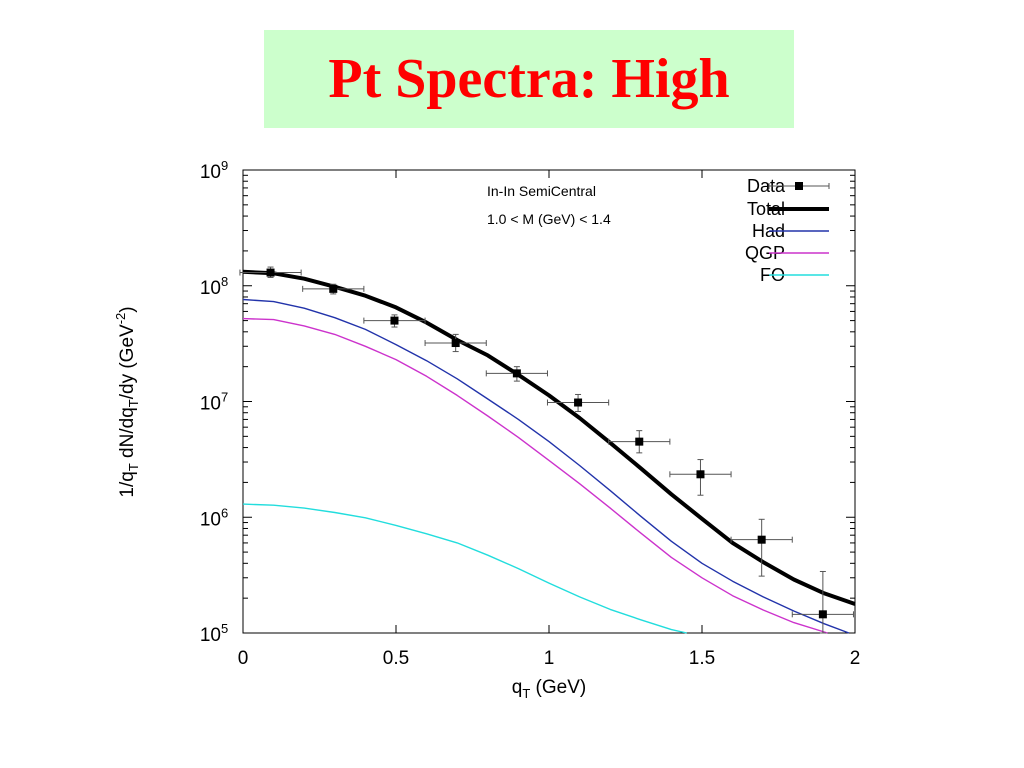 Image resolution: width=1024 pixels, height=768 pixels. Describe the element at coordinates (799, 186) in the screenshot. I see `legend-swatch-marker` at that location.